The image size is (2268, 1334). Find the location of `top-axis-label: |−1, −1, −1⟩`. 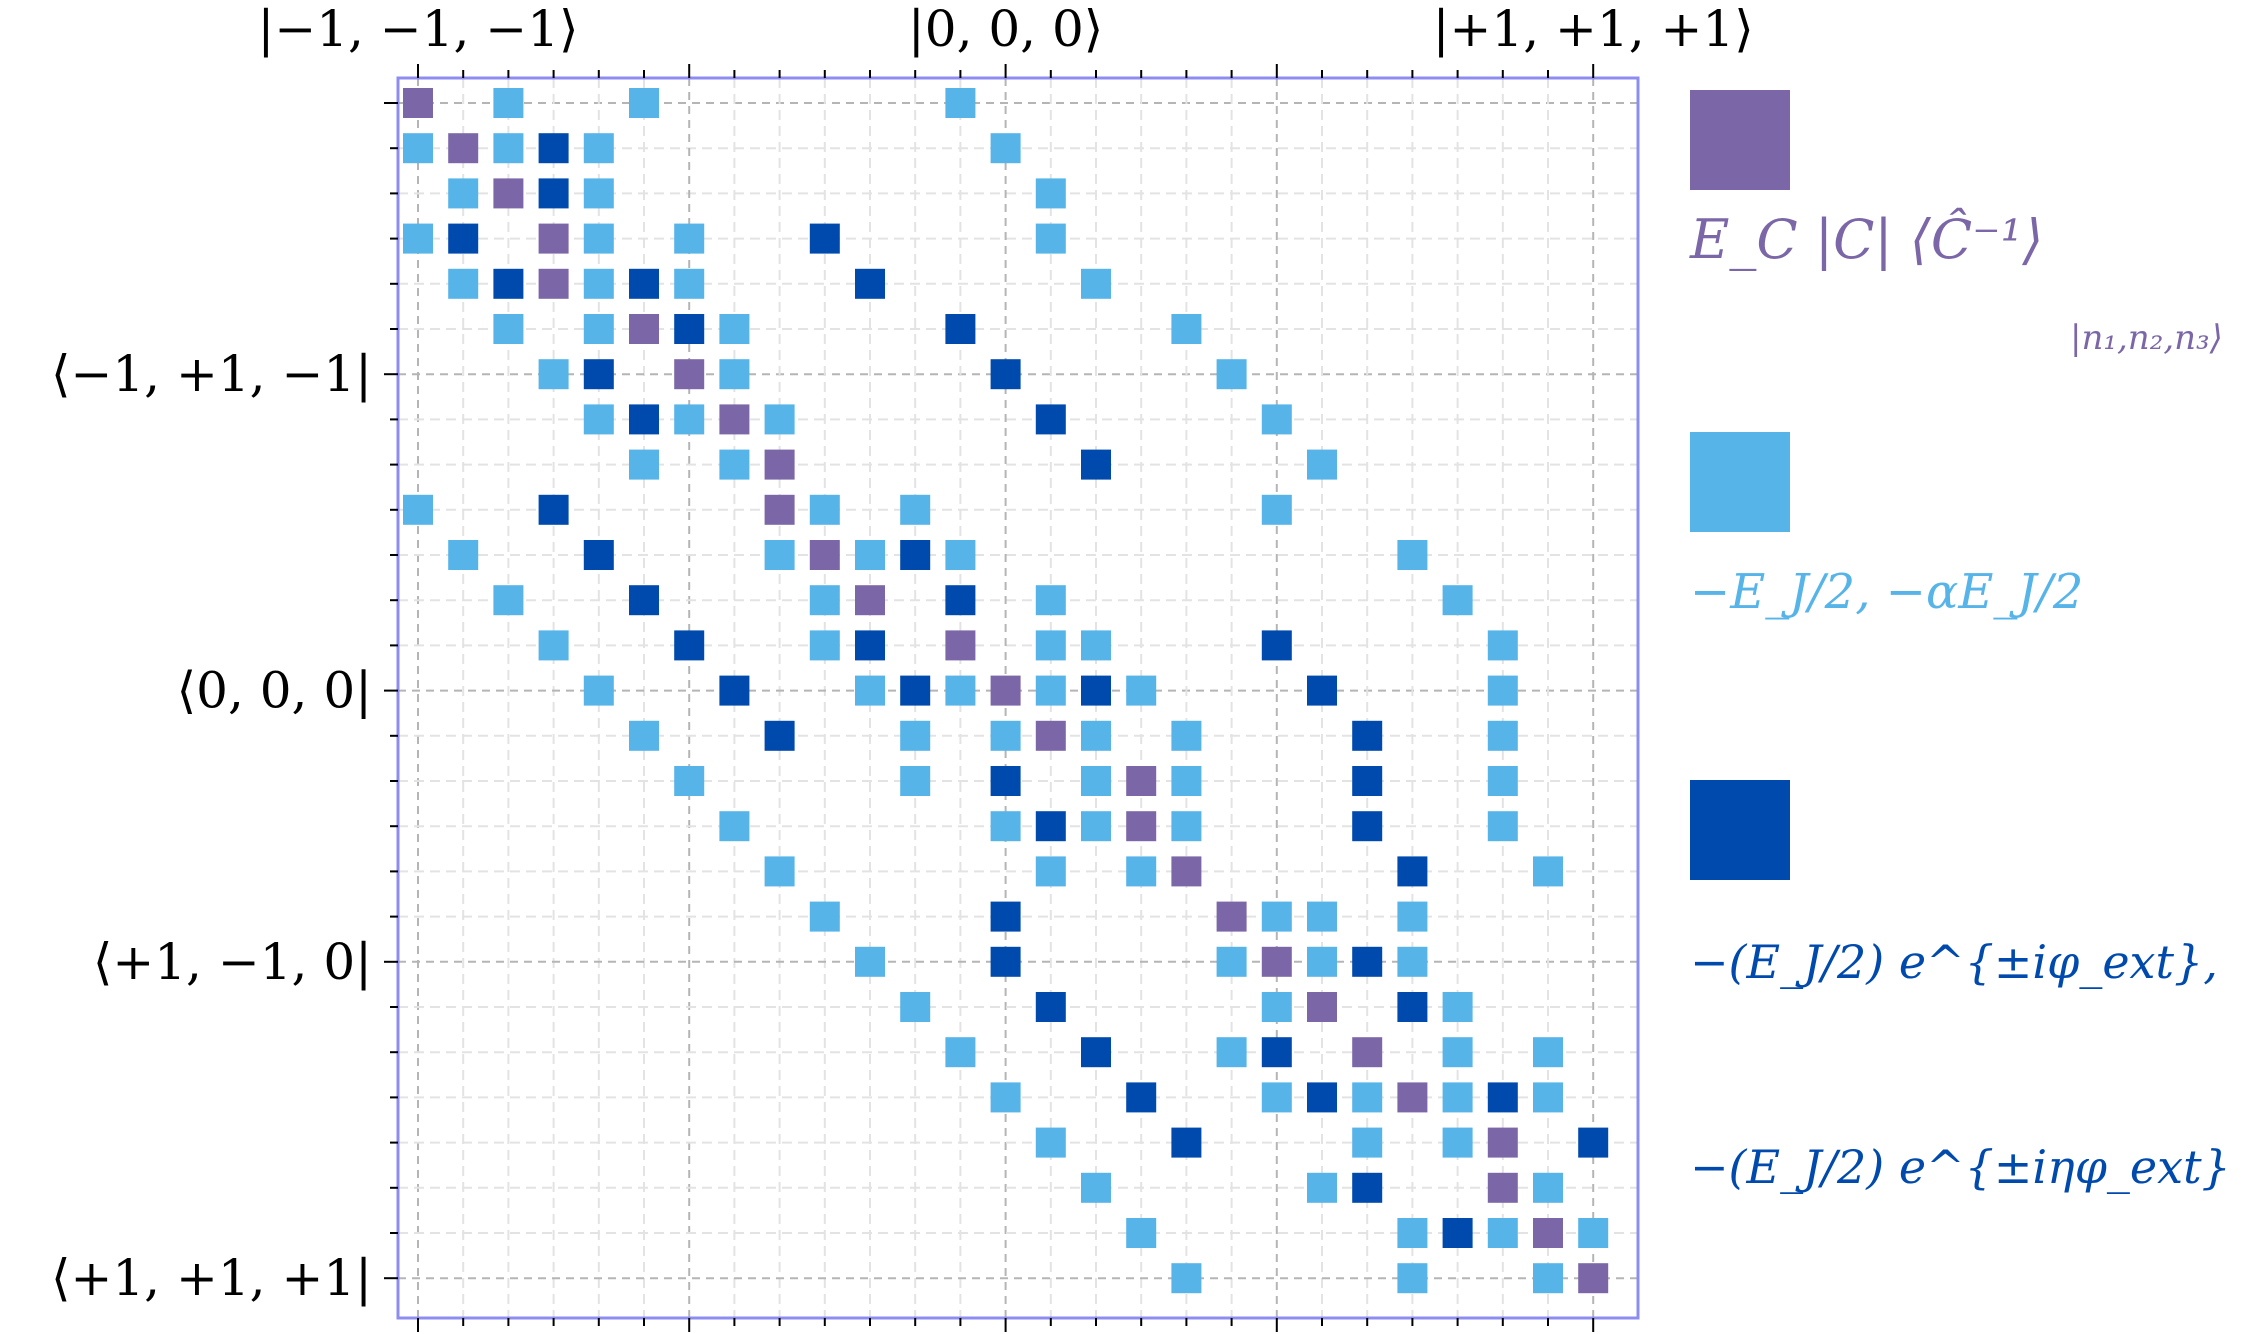

top-axis-label: |−1, −1, −1⟩ is located at coordinates (417, 29).